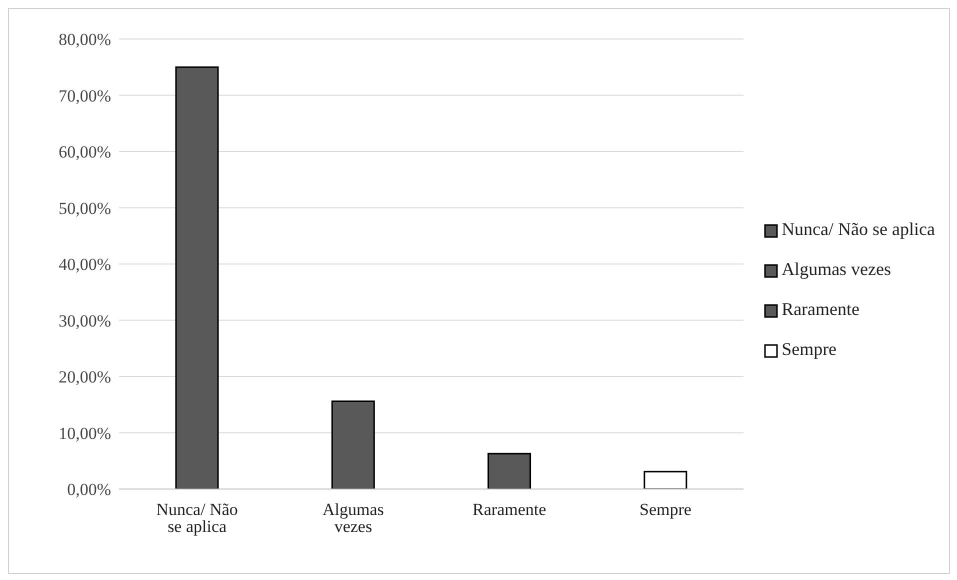 The width and height of the screenshot is (957, 580). Describe the element at coordinates (666, 510) in the screenshot. I see `x-tick-label: Sempre` at that location.